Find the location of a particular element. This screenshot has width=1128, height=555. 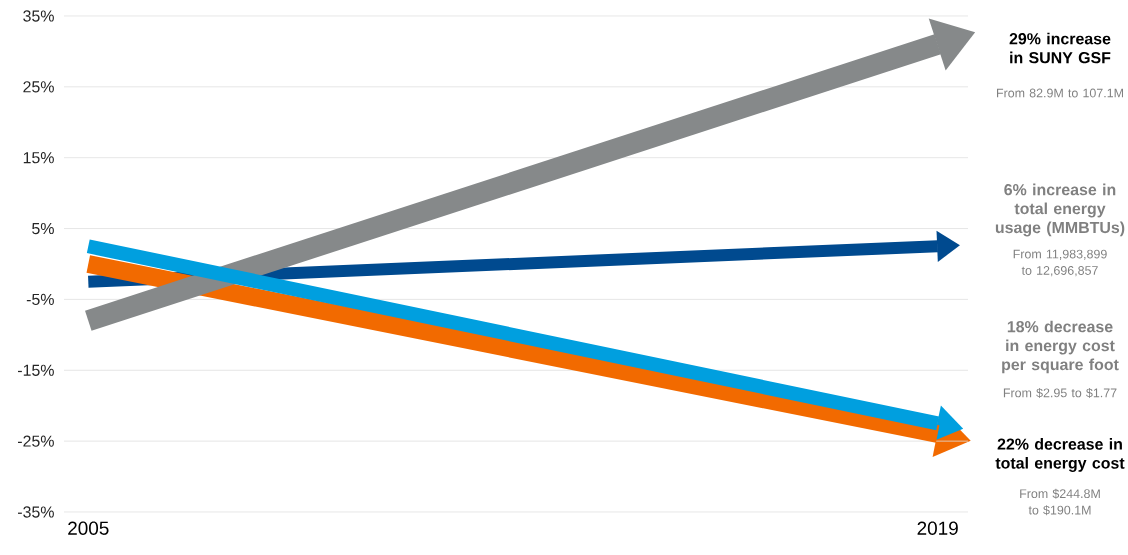

text: From 11,983,899 to 12,696,857 is located at coordinates (1060, 263).